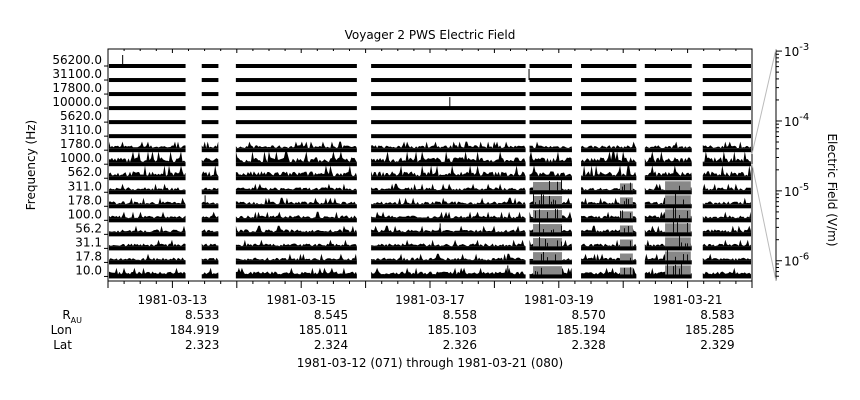 The width and height of the screenshot is (860, 400). I want to click on y-tick-label: 10.0, so click(88, 270).